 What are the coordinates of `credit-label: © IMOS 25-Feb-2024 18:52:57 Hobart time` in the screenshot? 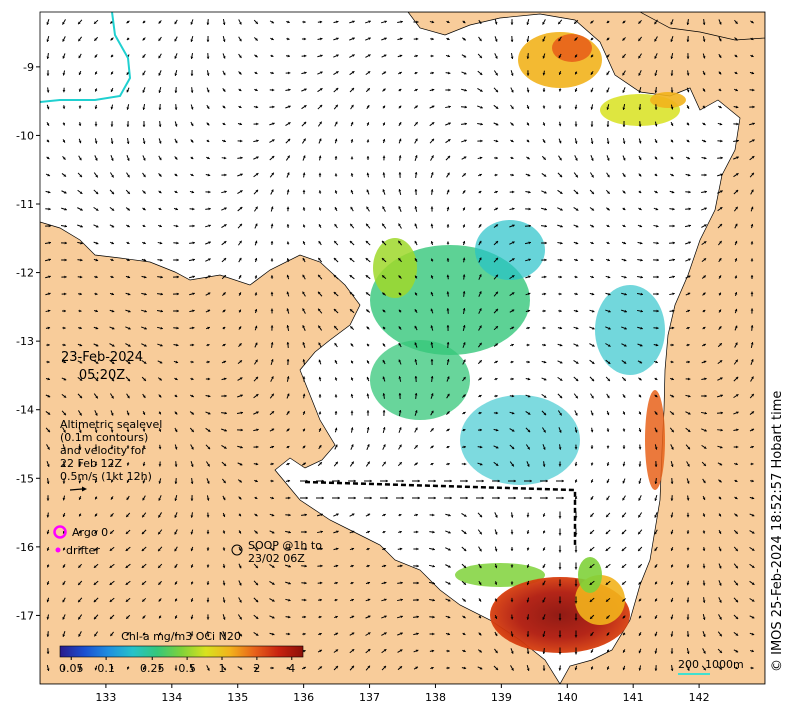 It's located at (777, 531).